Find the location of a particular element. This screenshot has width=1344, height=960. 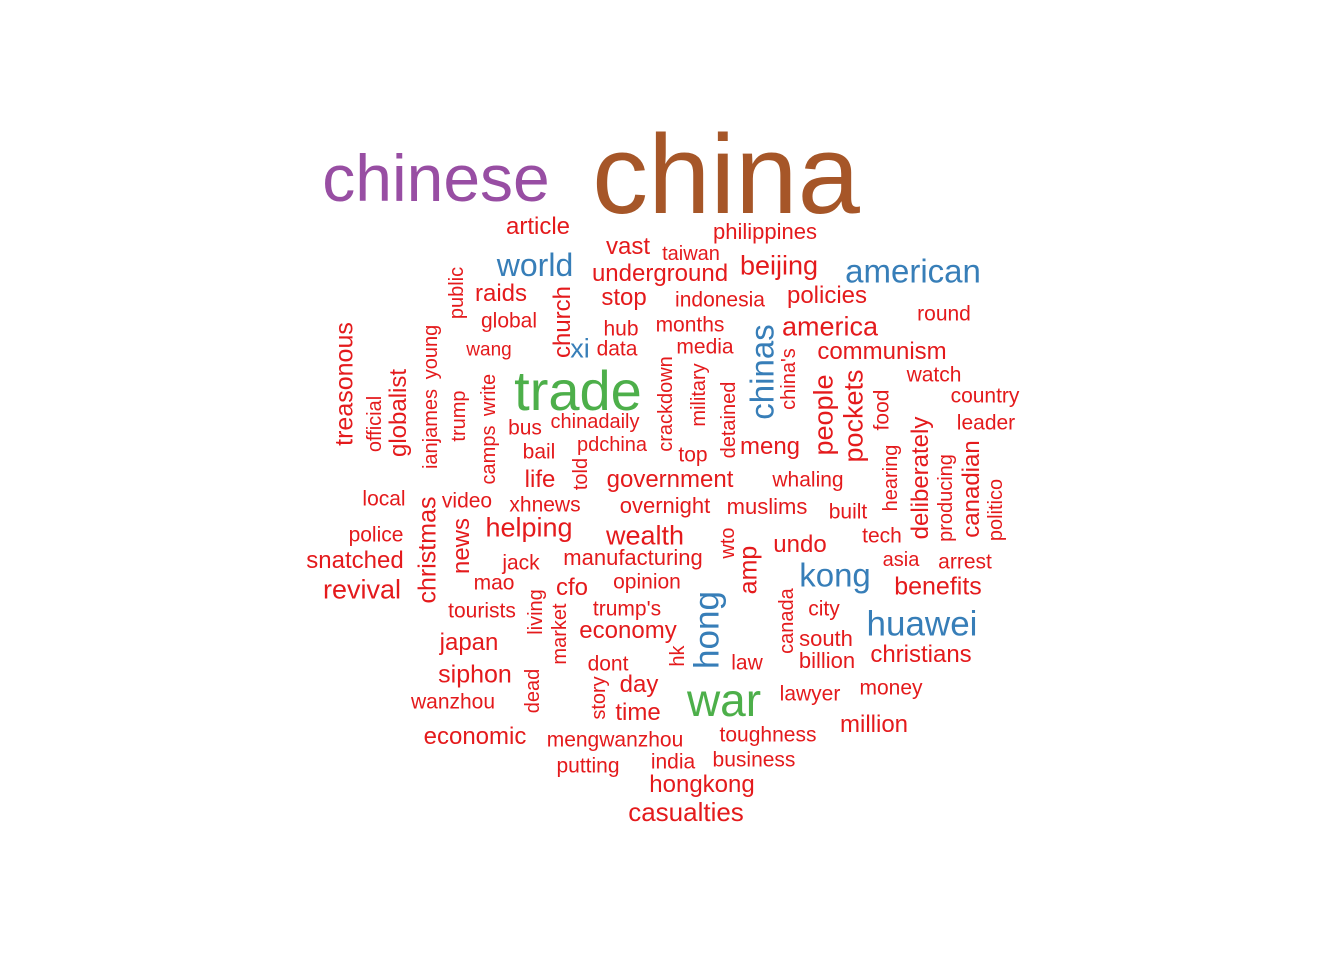

word-police: police is located at coordinates (376, 535).